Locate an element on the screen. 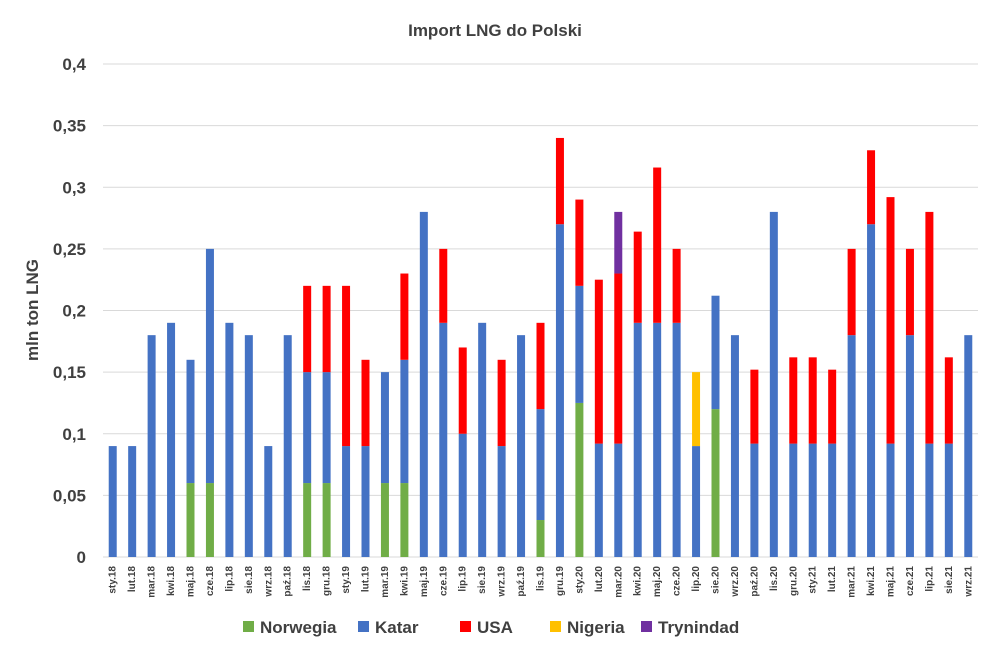 The height and width of the screenshot is (648, 1000). x-tick-label: lip.20 is located at coordinates (696, 579).